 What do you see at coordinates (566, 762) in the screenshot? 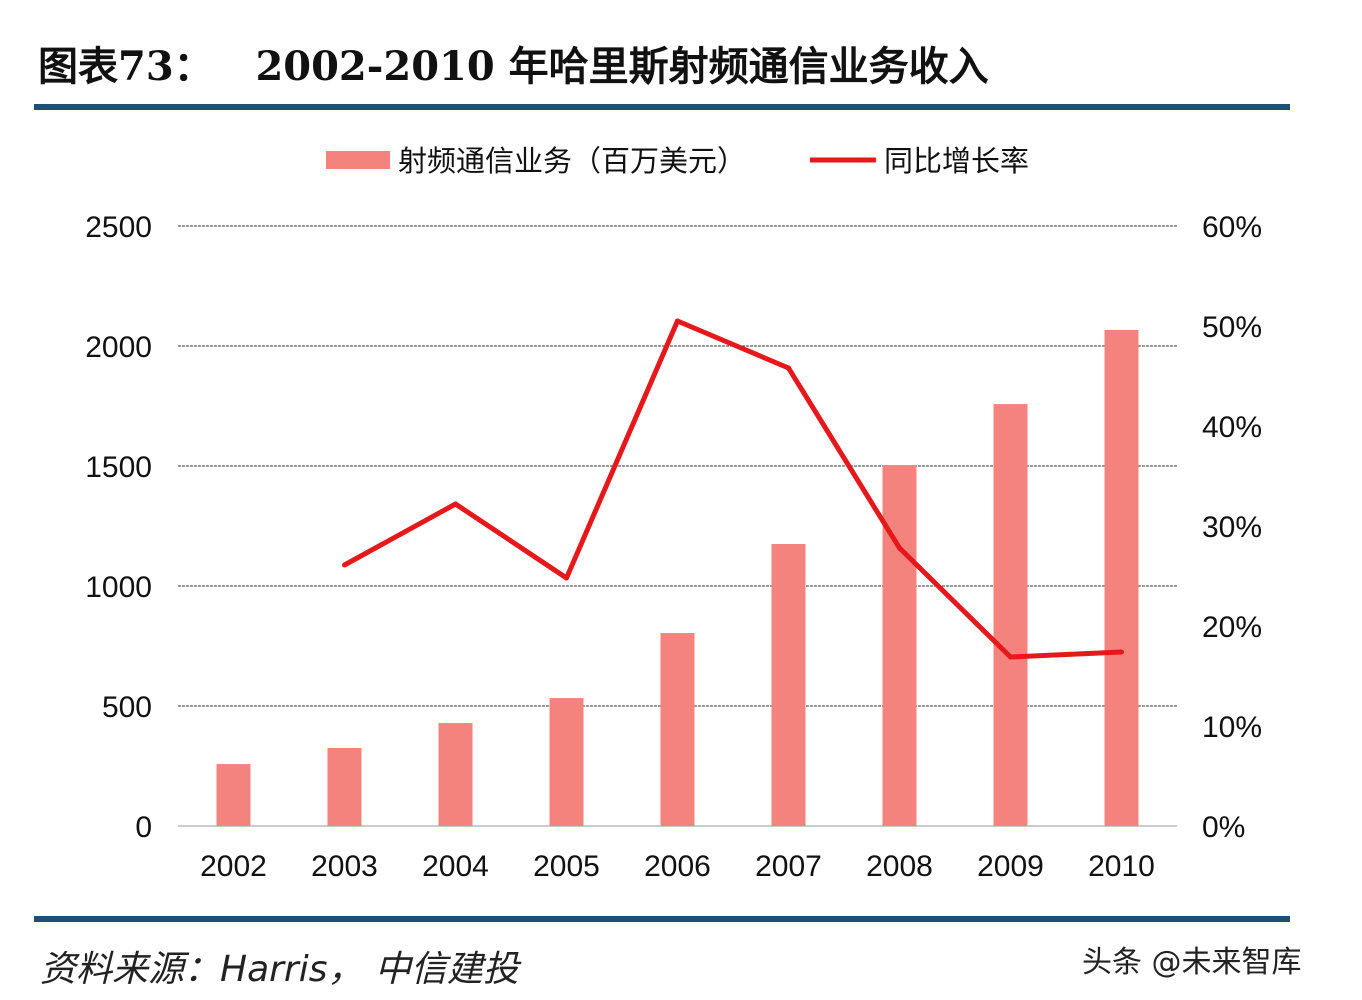
I see `bar-2005` at bounding box center [566, 762].